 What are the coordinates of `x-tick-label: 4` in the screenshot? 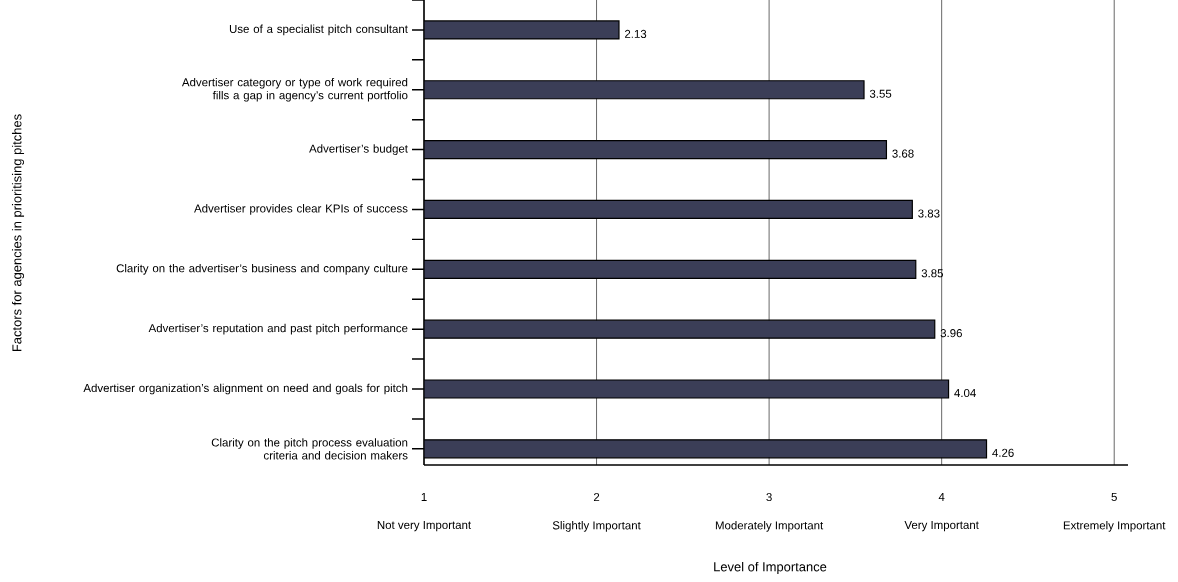 It's located at (941, 497).